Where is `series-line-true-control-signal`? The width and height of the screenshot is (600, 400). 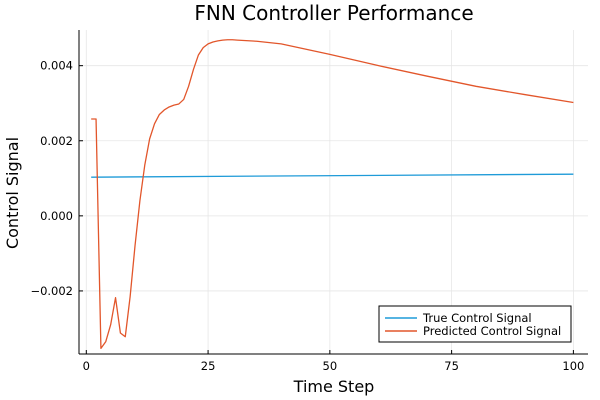 series-line-true-control-signal is located at coordinates (332, 175).